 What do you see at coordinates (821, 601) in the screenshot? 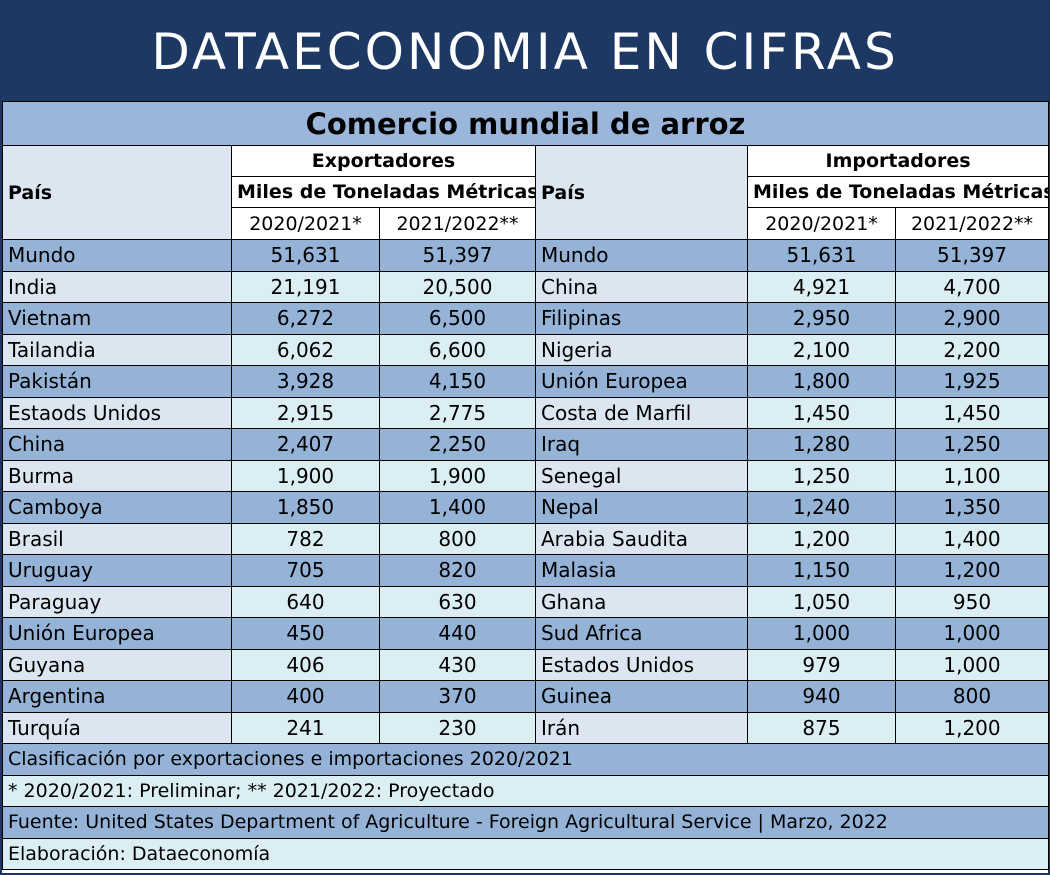
I see `importer-2021-cell: 1,050` at bounding box center [821, 601].